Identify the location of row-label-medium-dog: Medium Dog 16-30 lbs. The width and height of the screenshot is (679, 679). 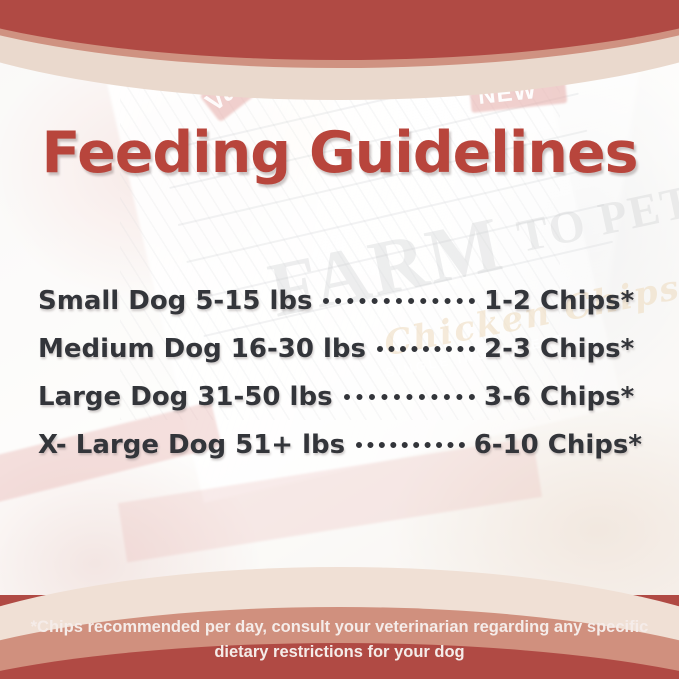
(202, 349).